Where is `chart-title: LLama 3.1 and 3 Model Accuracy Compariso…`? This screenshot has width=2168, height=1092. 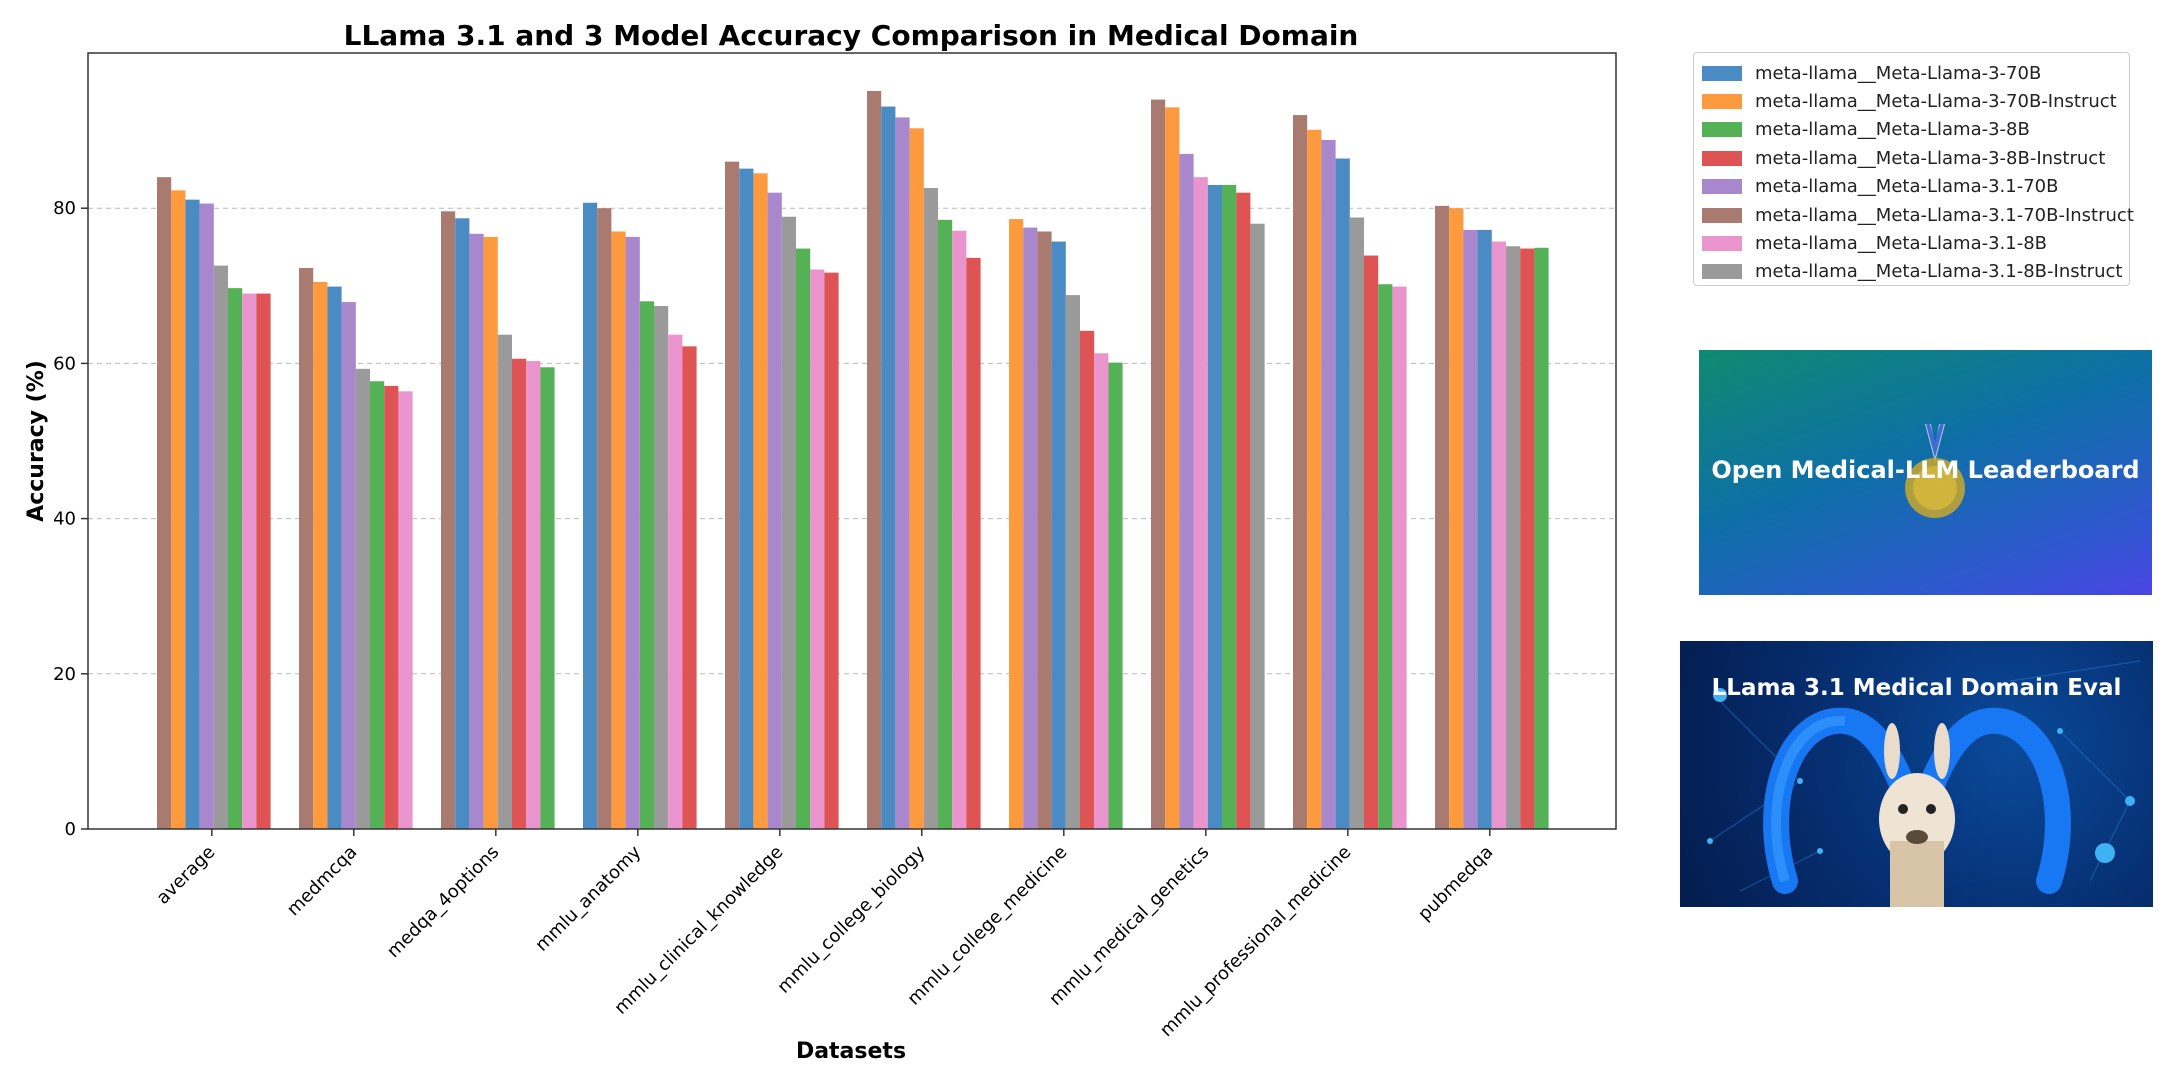
chart-title: LLama 3.1 and 3 Model Accuracy Compariso… is located at coordinates (851, 35).